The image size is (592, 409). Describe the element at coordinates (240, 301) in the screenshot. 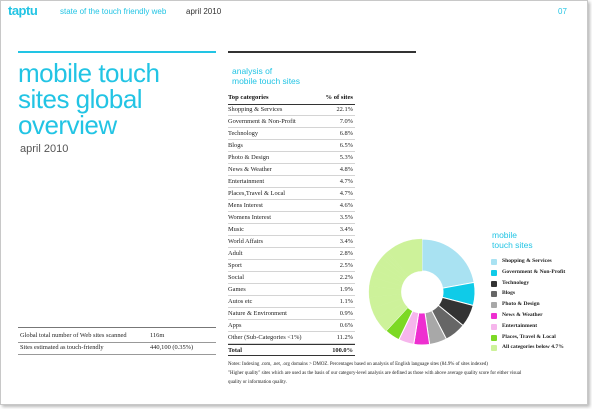

I see `category-label: Autos etc` at that location.